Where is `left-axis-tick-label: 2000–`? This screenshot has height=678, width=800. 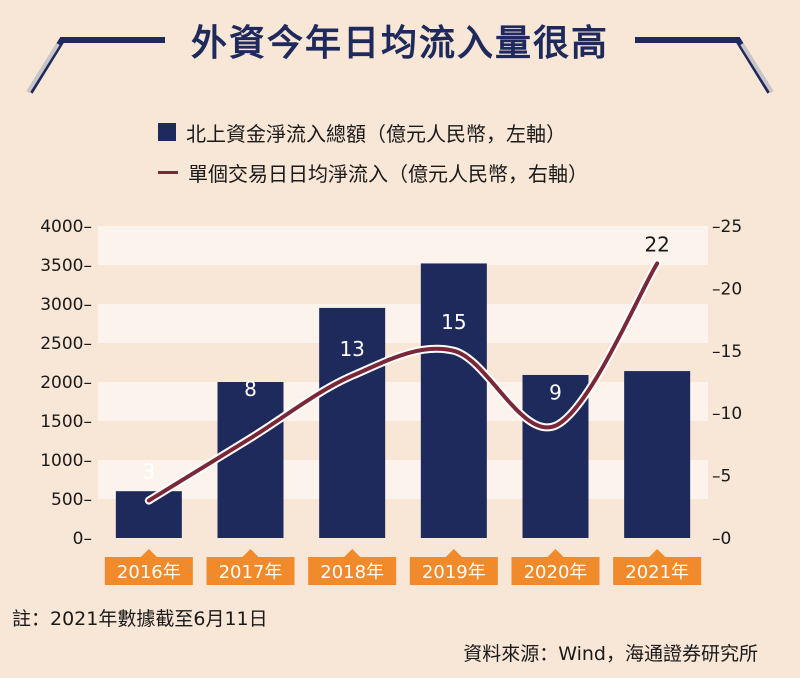 left-axis-tick-label: 2000– is located at coordinates (66, 383).